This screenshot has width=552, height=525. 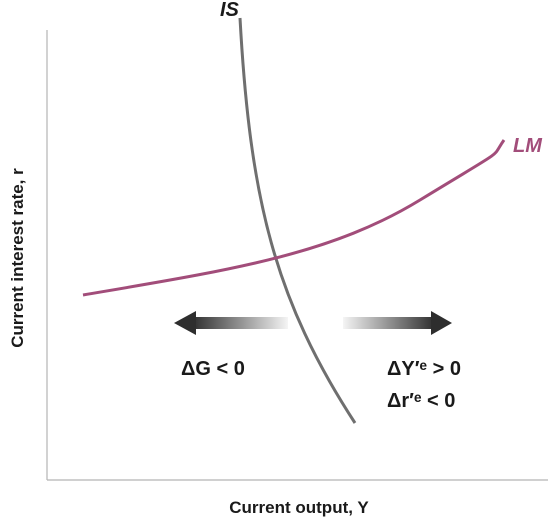 I want to click on is-curve-label: IS, so click(x=230, y=10).